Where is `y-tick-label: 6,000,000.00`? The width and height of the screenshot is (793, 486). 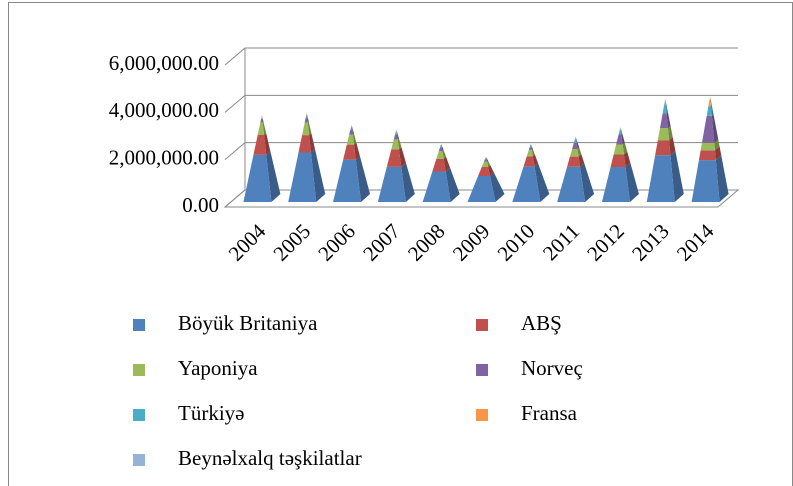 y-tick-label: 6,000,000.00 is located at coordinates (164, 63).